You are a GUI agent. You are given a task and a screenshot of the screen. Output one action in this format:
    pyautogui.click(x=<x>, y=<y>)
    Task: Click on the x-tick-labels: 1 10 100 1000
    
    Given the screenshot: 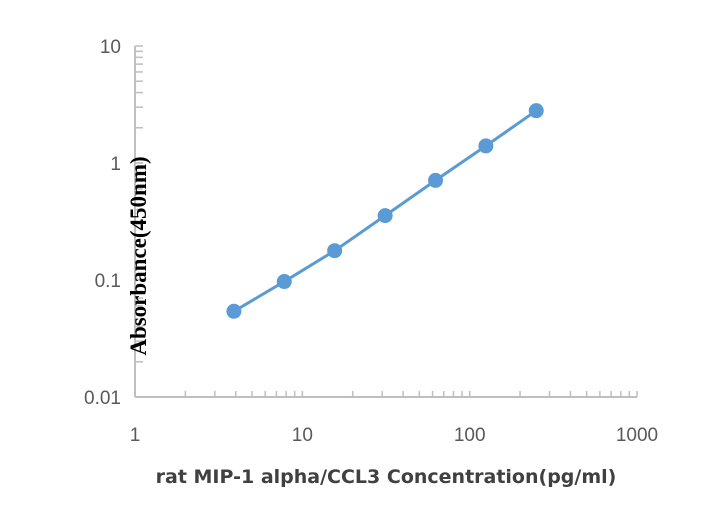 What is the action you would take?
    pyautogui.click(x=394, y=435)
    